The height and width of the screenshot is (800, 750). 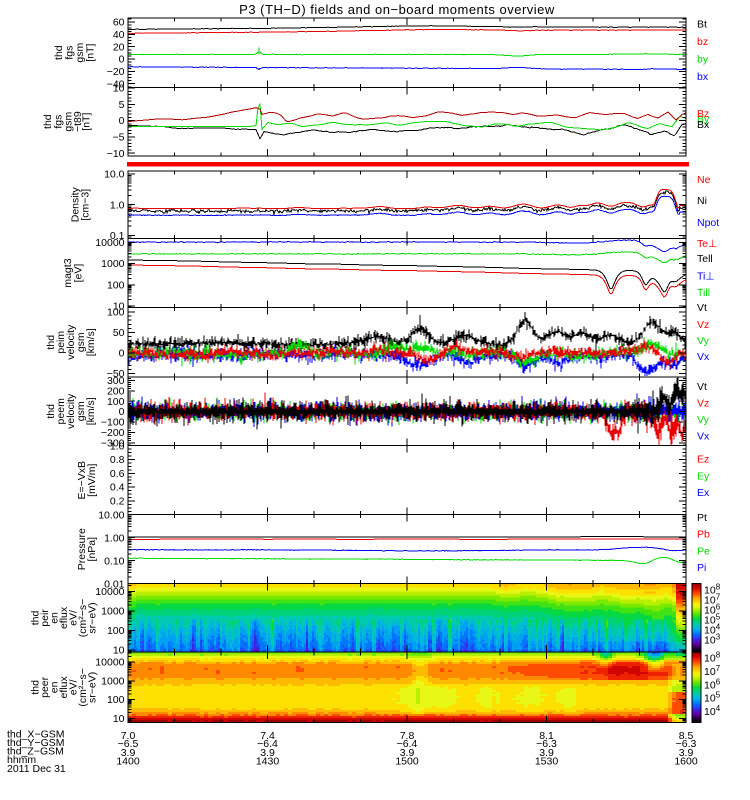 I want to click on svg-text: Vz, so click(x=703, y=404).